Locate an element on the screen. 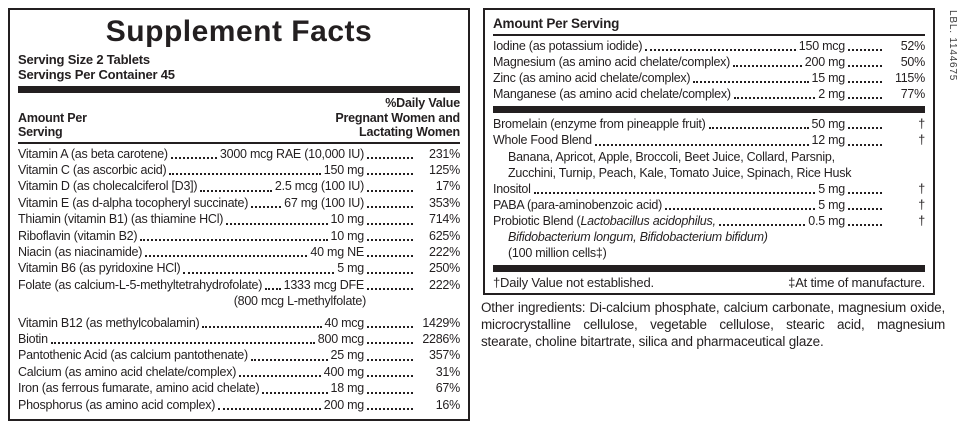 Image resolution: width=968 pixels, height=429 pixels. nutrient-amount: 50 mg is located at coordinates (828, 124).